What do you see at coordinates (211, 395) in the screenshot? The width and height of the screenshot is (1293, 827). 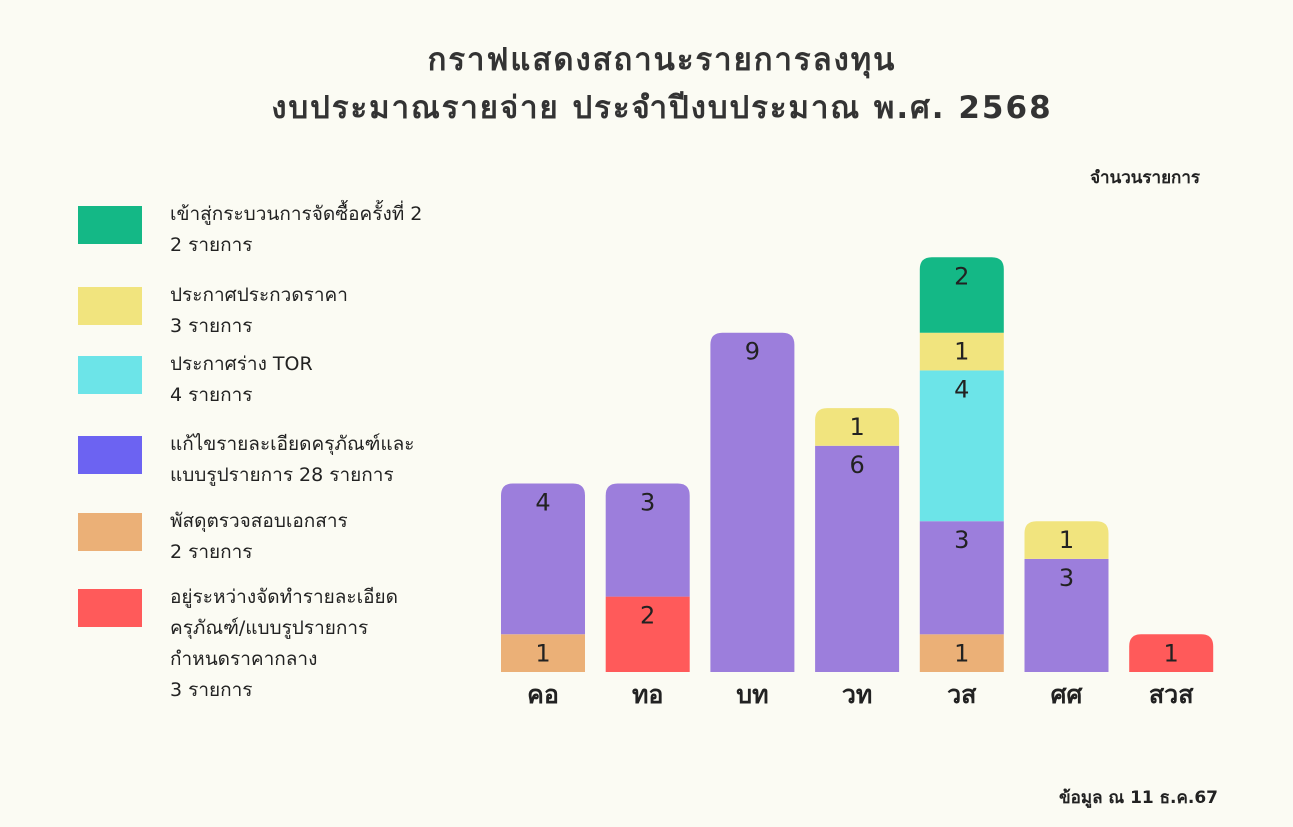 I see `legend-label: 4 รายการ` at bounding box center [211, 395].